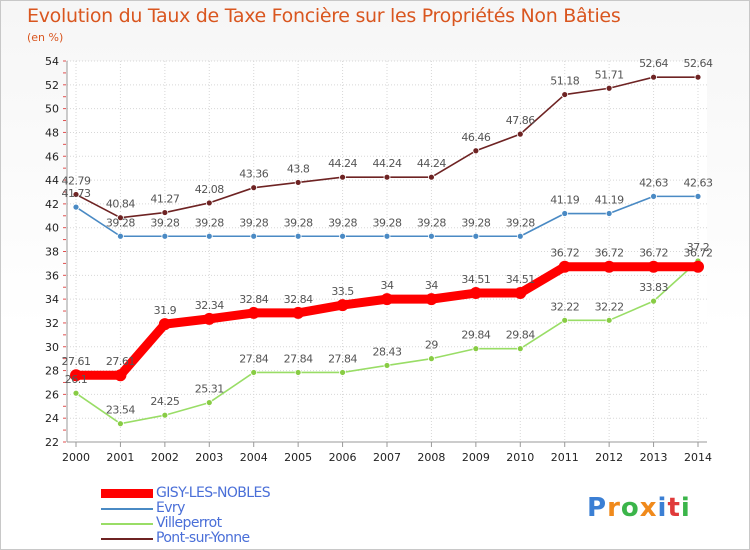  What do you see at coordinates (189, 523) in the screenshot?
I see `legend-label-villeperrot: Villeperrot` at bounding box center [189, 523].